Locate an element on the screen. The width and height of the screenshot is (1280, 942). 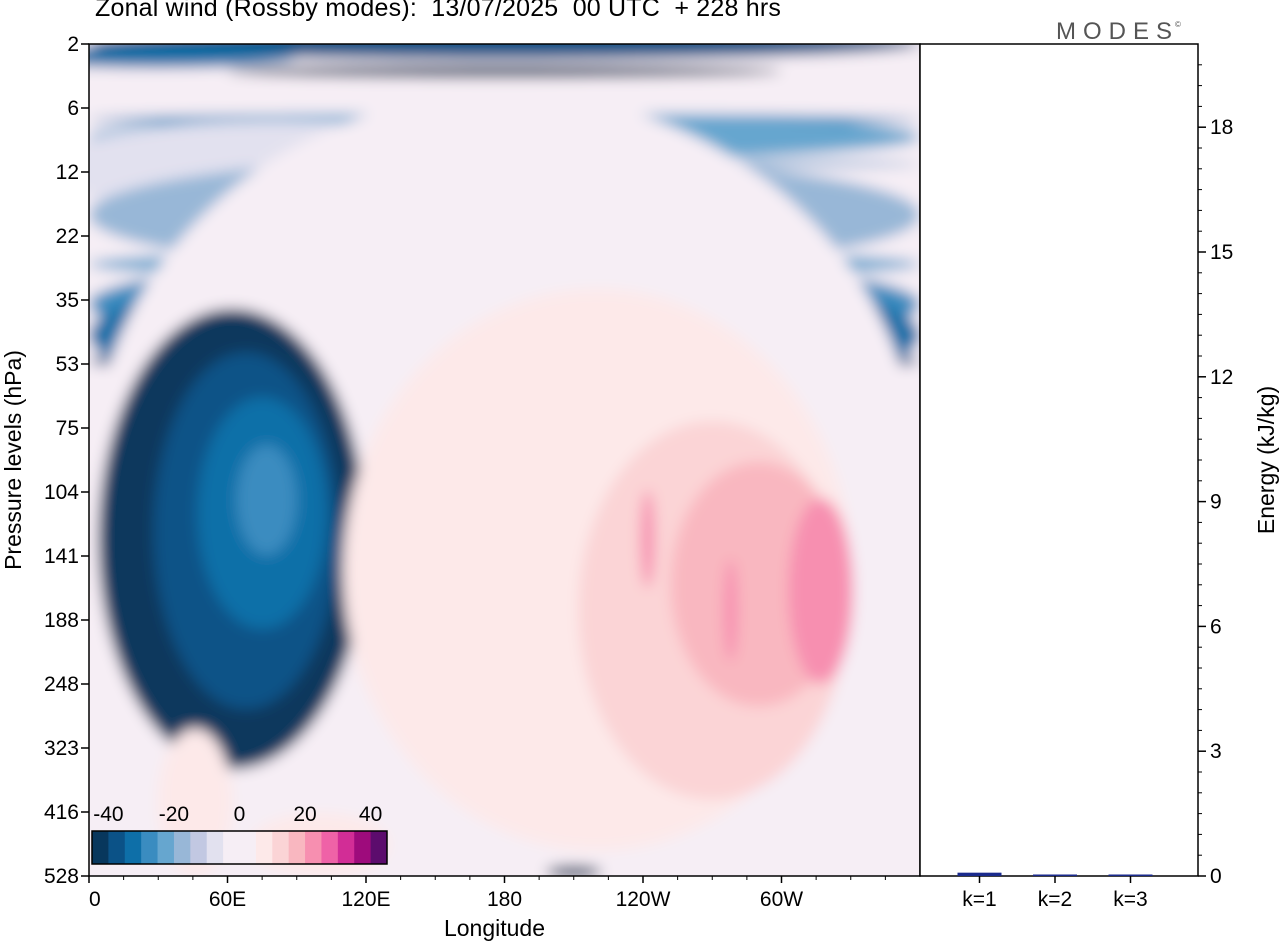
bar-category-label: k=2 is located at coordinates (1055, 899).